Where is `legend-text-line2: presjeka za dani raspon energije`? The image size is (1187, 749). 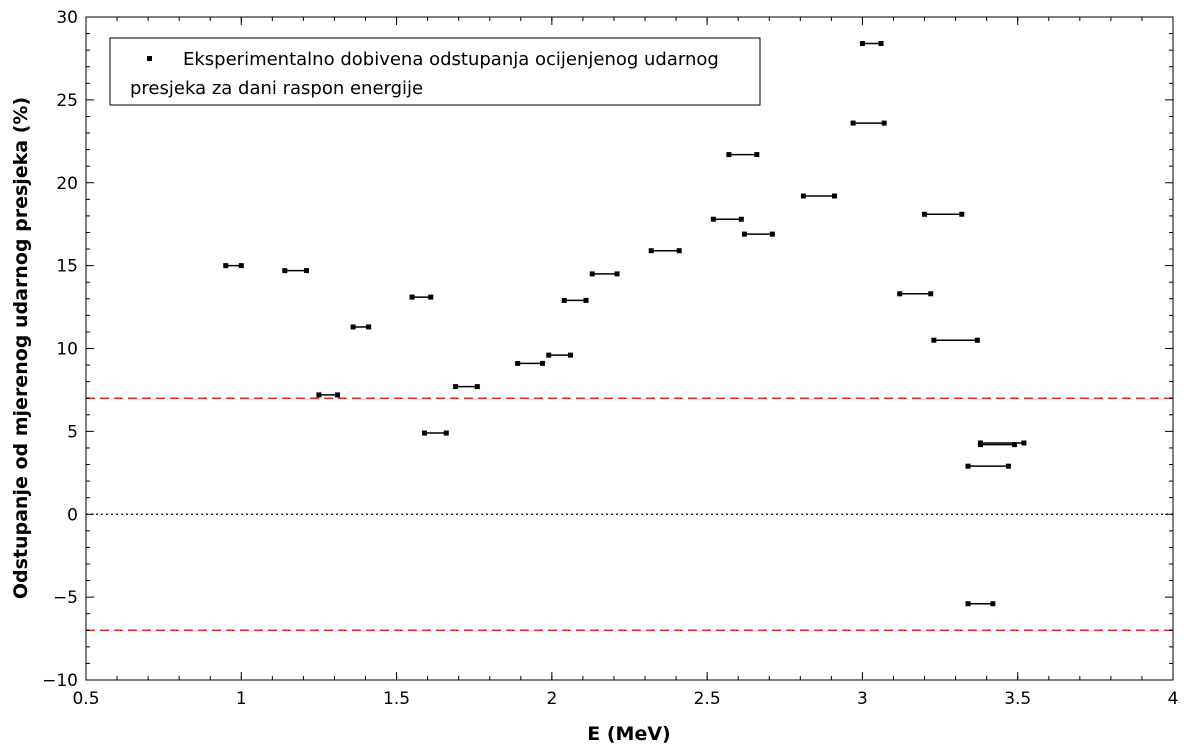 legend-text-line2: presjeka za dani raspon energije is located at coordinates (276, 88).